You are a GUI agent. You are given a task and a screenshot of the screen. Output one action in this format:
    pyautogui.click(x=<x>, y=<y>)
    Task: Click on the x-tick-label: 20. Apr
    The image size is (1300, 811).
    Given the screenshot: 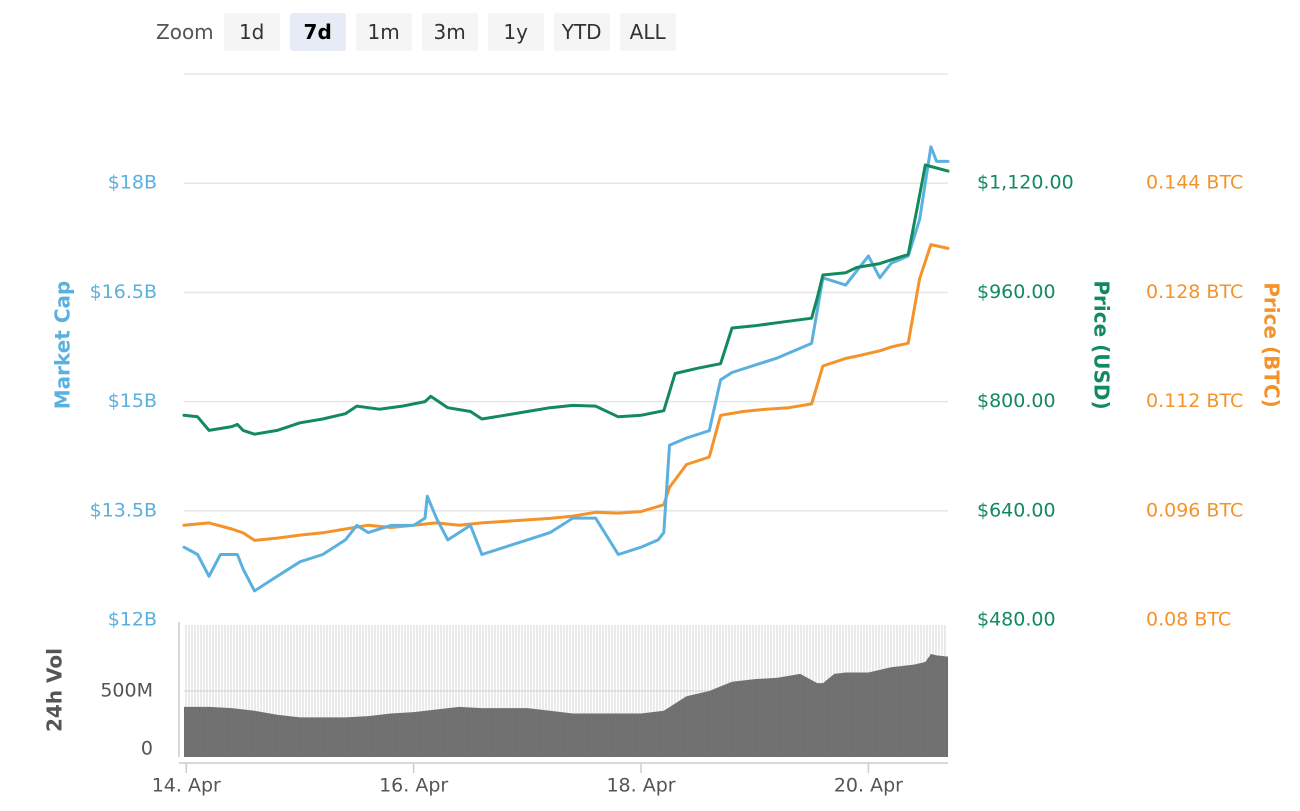 What is the action you would take?
    pyautogui.click(x=868, y=786)
    